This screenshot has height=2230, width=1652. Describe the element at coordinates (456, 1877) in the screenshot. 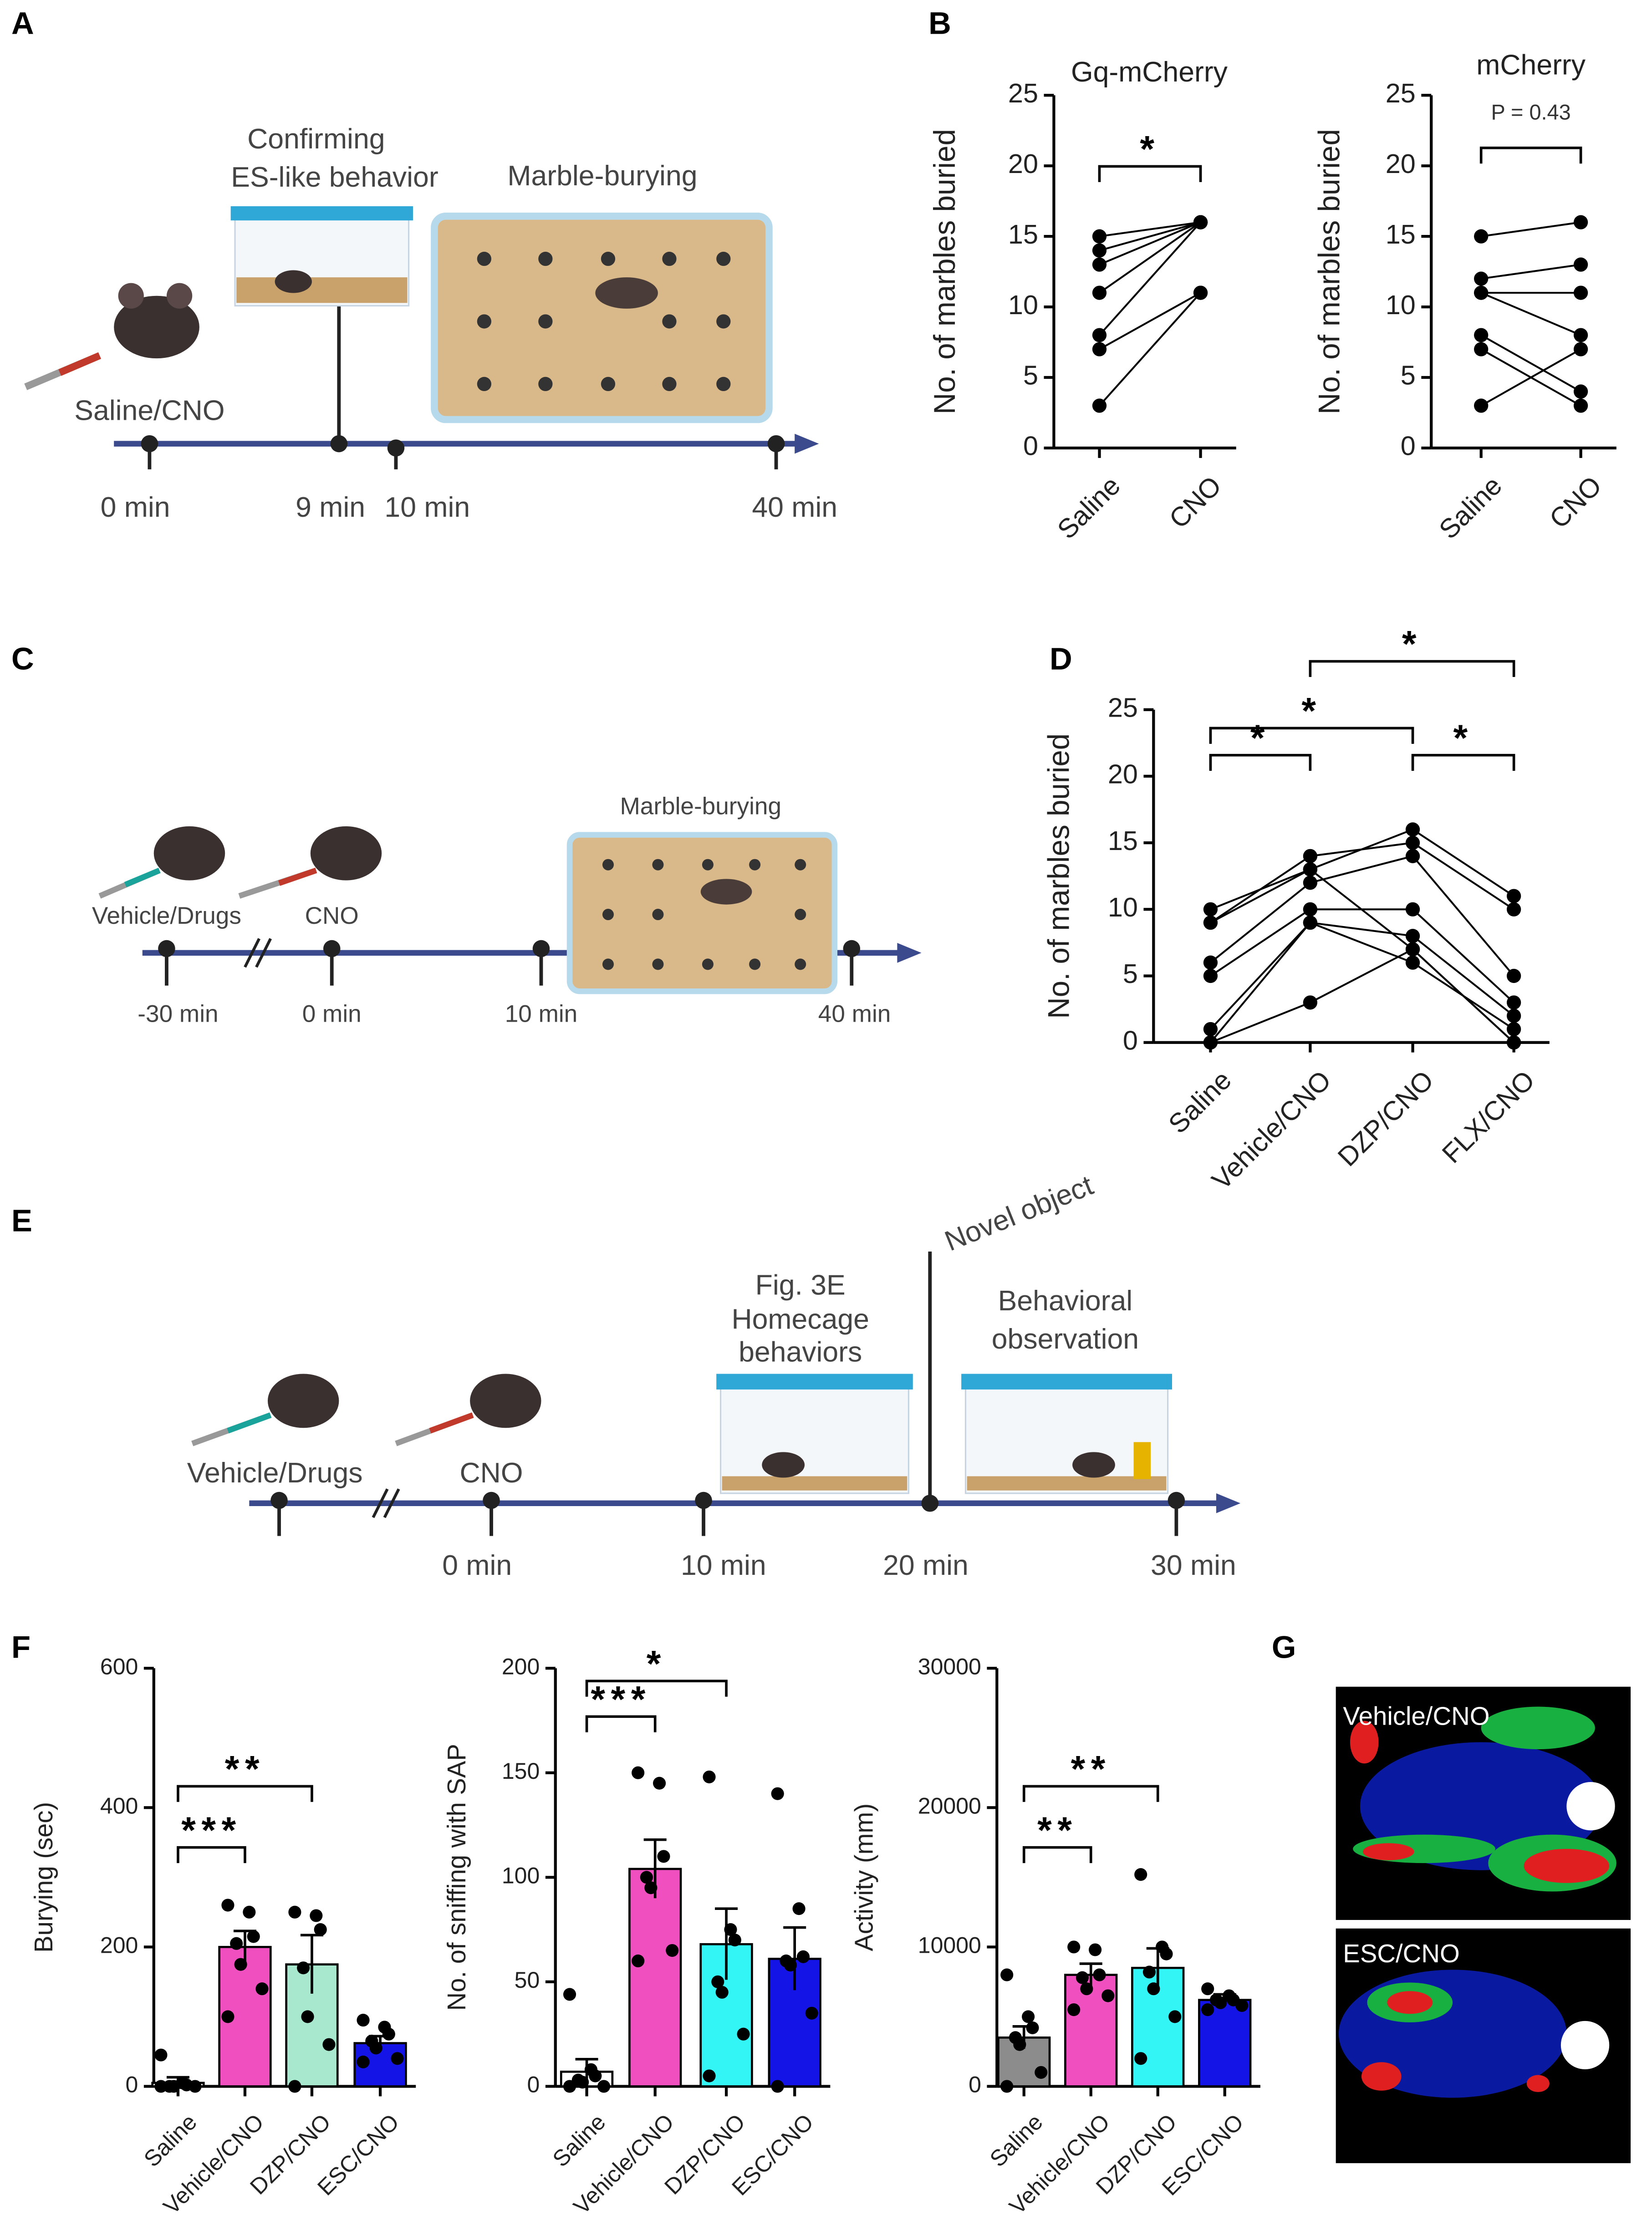

I see `y-axis-label: No. of sniffing with SAP` at that location.